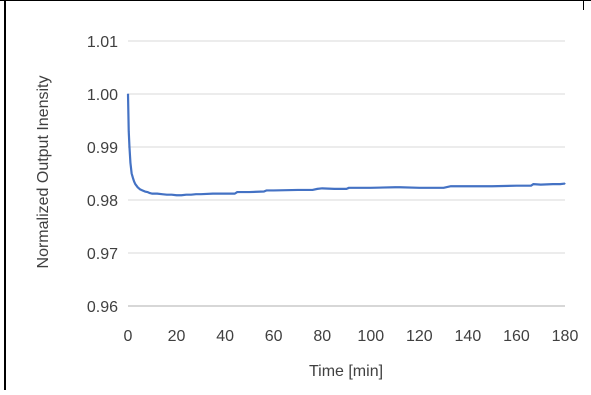 This screenshot has width=591, height=395. Describe the element at coordinates (102, 95) in the screenshot. I see `y-tick-label: 1.00` at that location.